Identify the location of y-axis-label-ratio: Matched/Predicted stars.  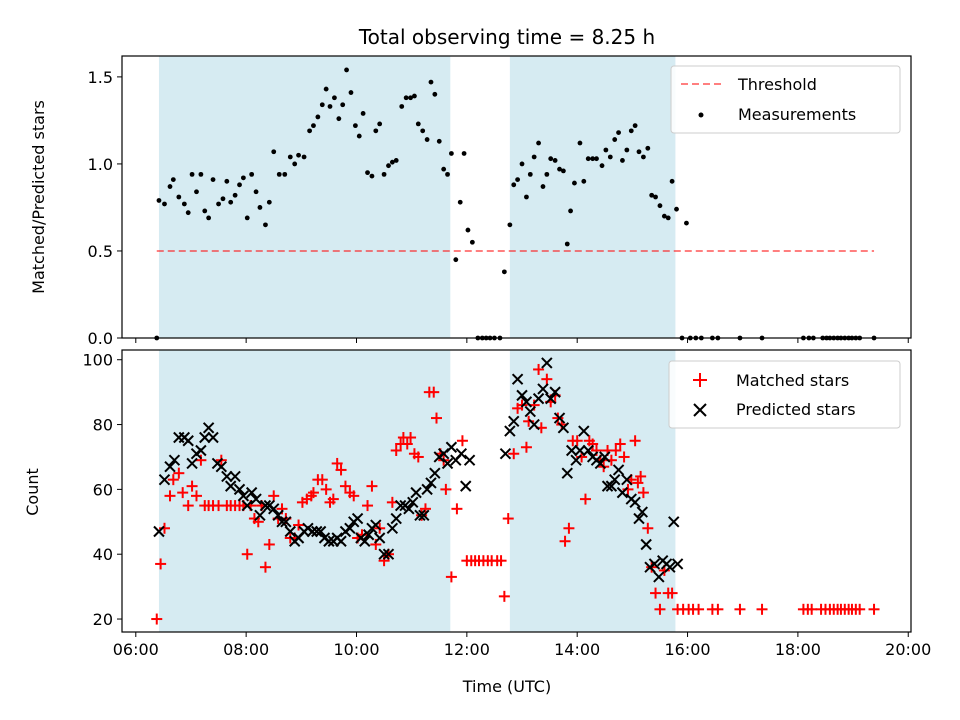
(38, 197).